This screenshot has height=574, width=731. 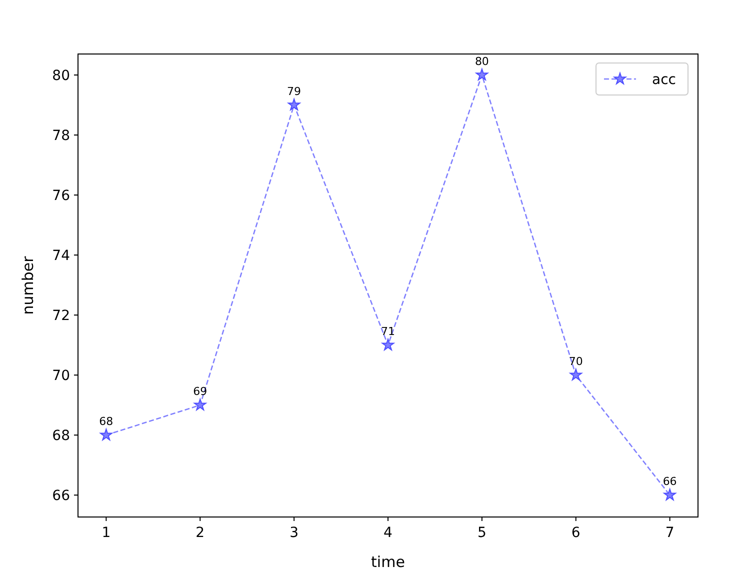 What do you see at coordinates (61, 76) in the screenshot?
I see `y-tick-label: 80` at bounding box center [61, 76].